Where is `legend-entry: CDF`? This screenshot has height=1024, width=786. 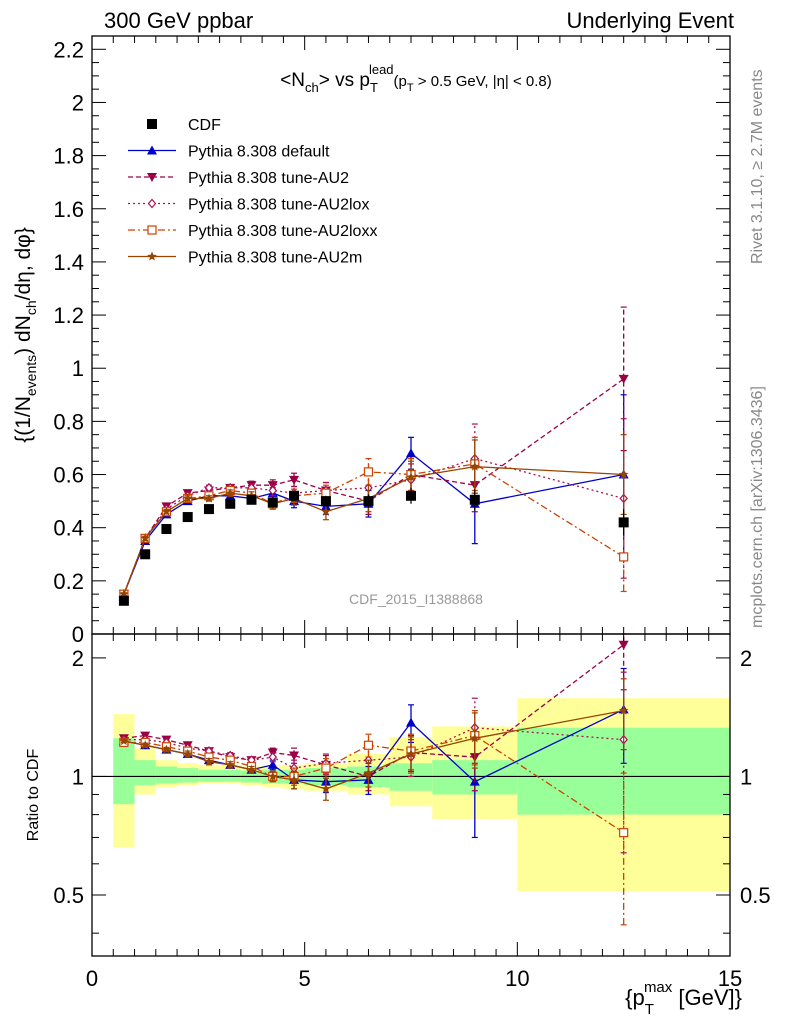 legend-entry: CDF is located at coordinates (184, 125).